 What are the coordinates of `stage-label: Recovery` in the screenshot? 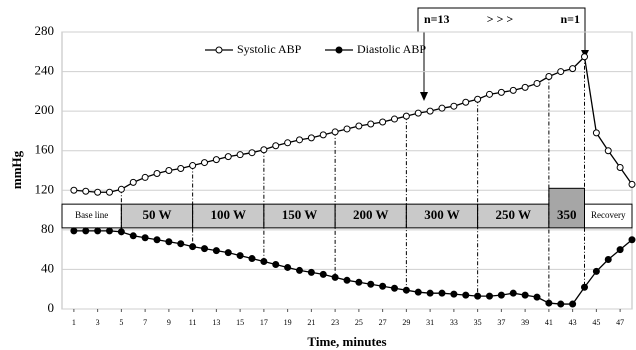 It's located at (608, 215).